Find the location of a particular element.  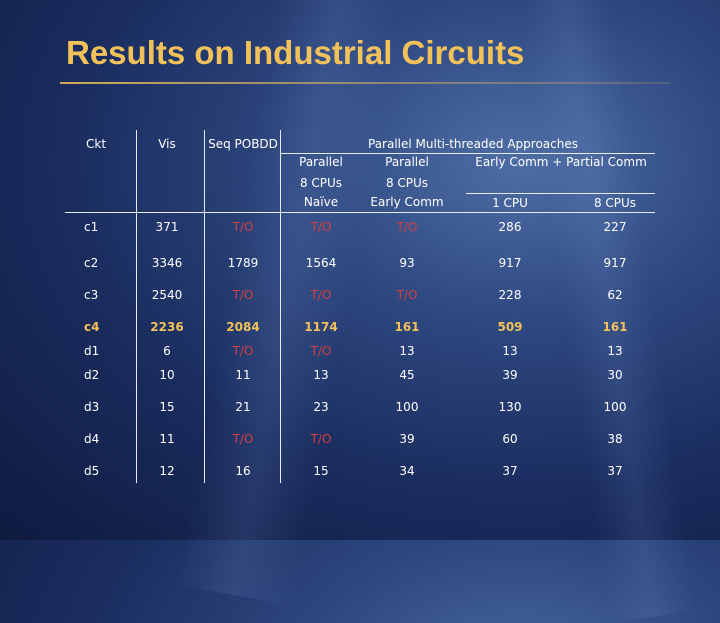

header-parallel-naive-line1: Parallel is located at coordinates (321, 162).